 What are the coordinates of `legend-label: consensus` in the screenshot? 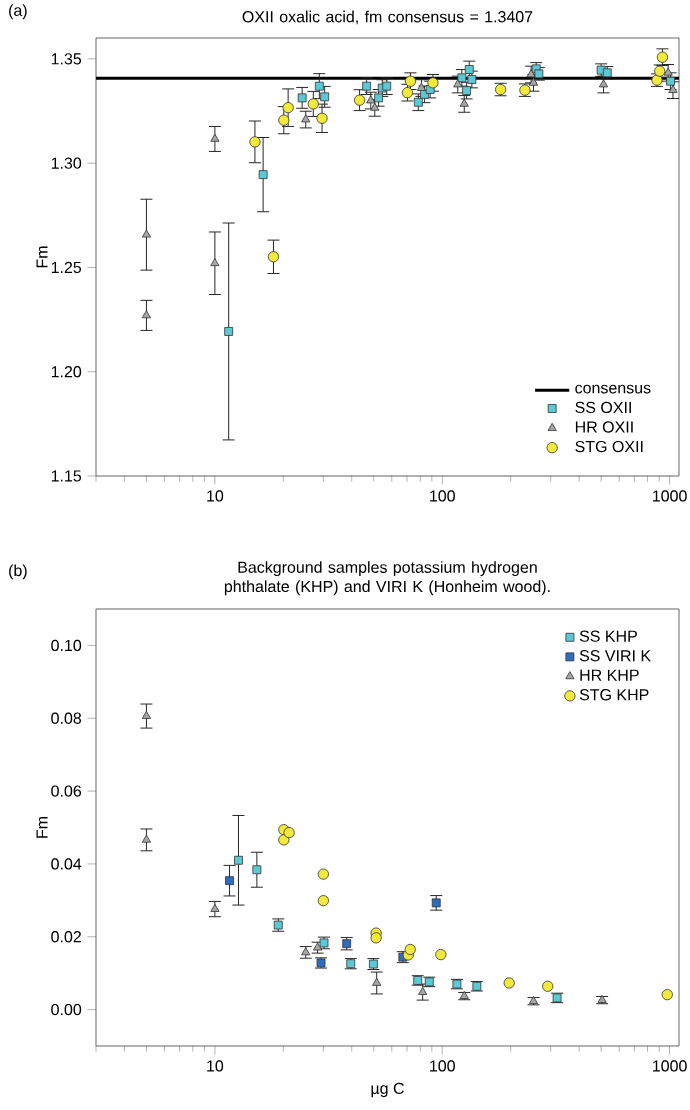 It's located at (613, 389).